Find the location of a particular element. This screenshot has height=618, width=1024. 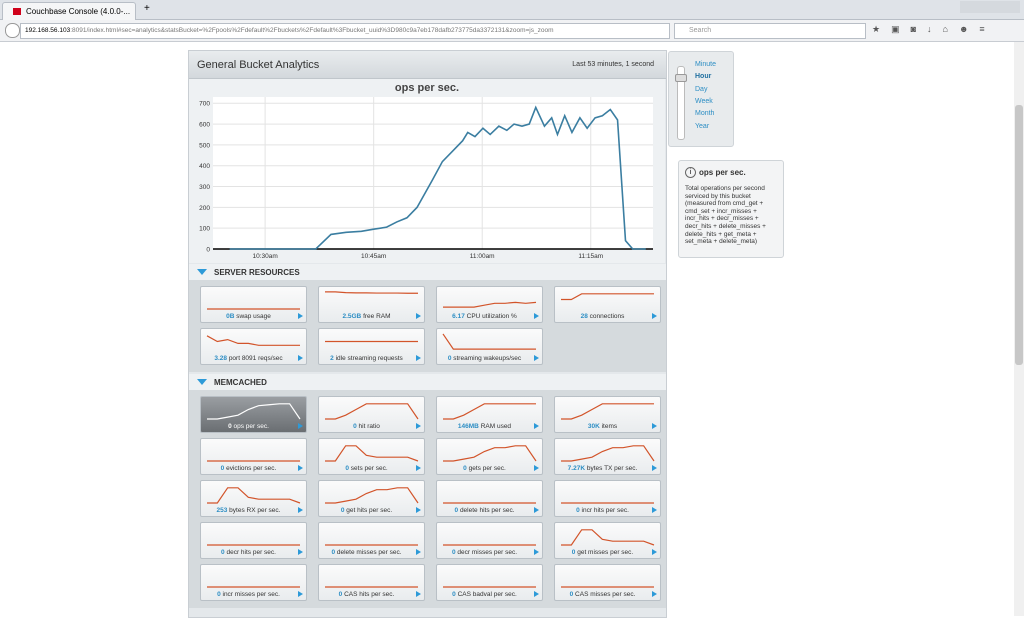

stat-tile: 6.17 CPU utilization % is located at coordinates (489, 304).